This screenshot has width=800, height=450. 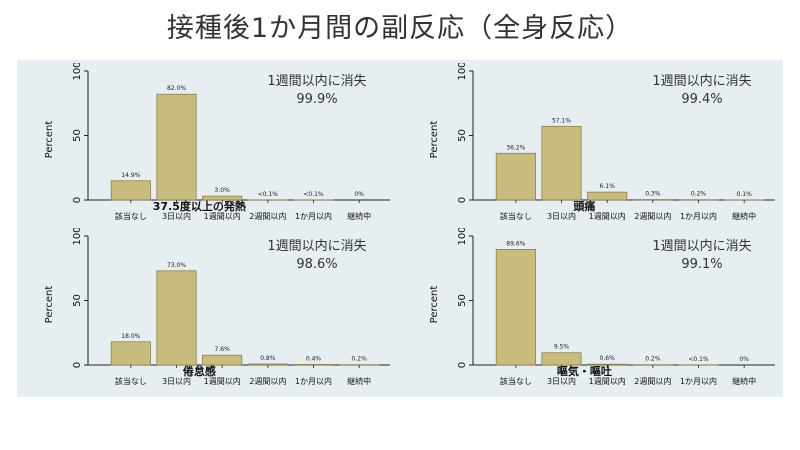 I want to click on annotation-value: 99.1%, so click(x=701, y=264).